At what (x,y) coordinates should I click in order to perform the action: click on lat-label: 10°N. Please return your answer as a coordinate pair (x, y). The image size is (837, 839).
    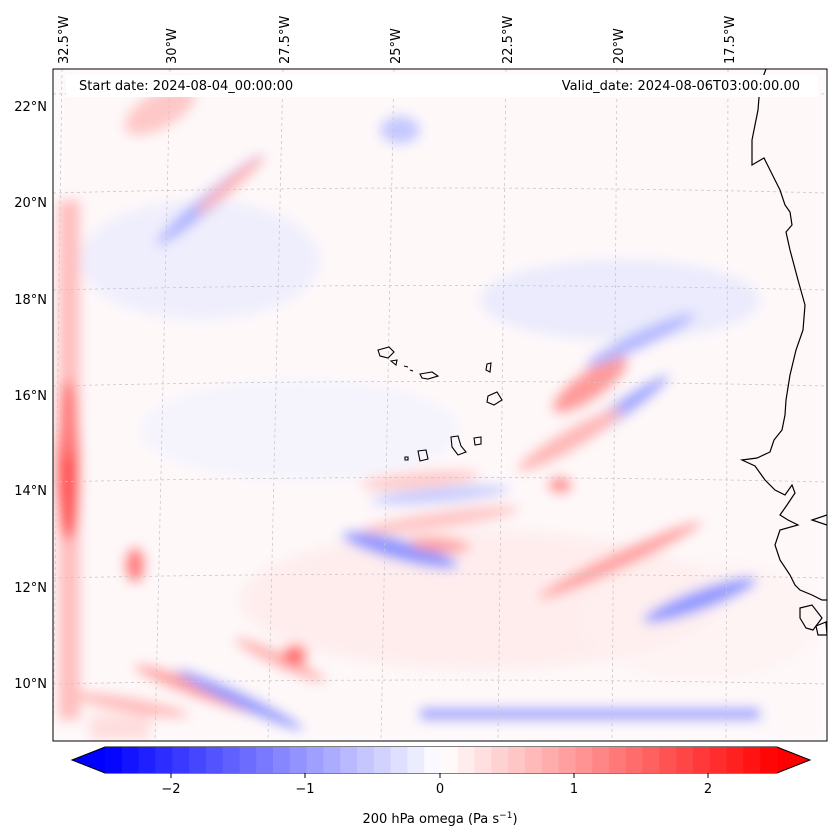
    Looking at the image, I should click on (30, 684).